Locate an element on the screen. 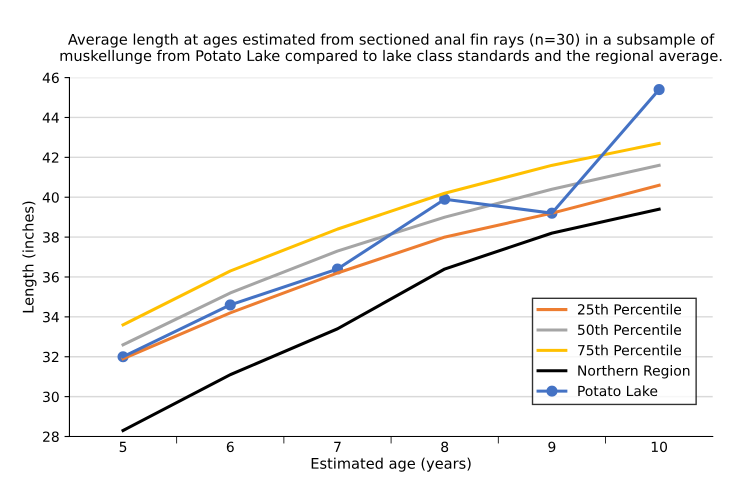 The height and width of the screenshot is (485, 731). legend-label: Northern Region is located at coordinates (634, 371).